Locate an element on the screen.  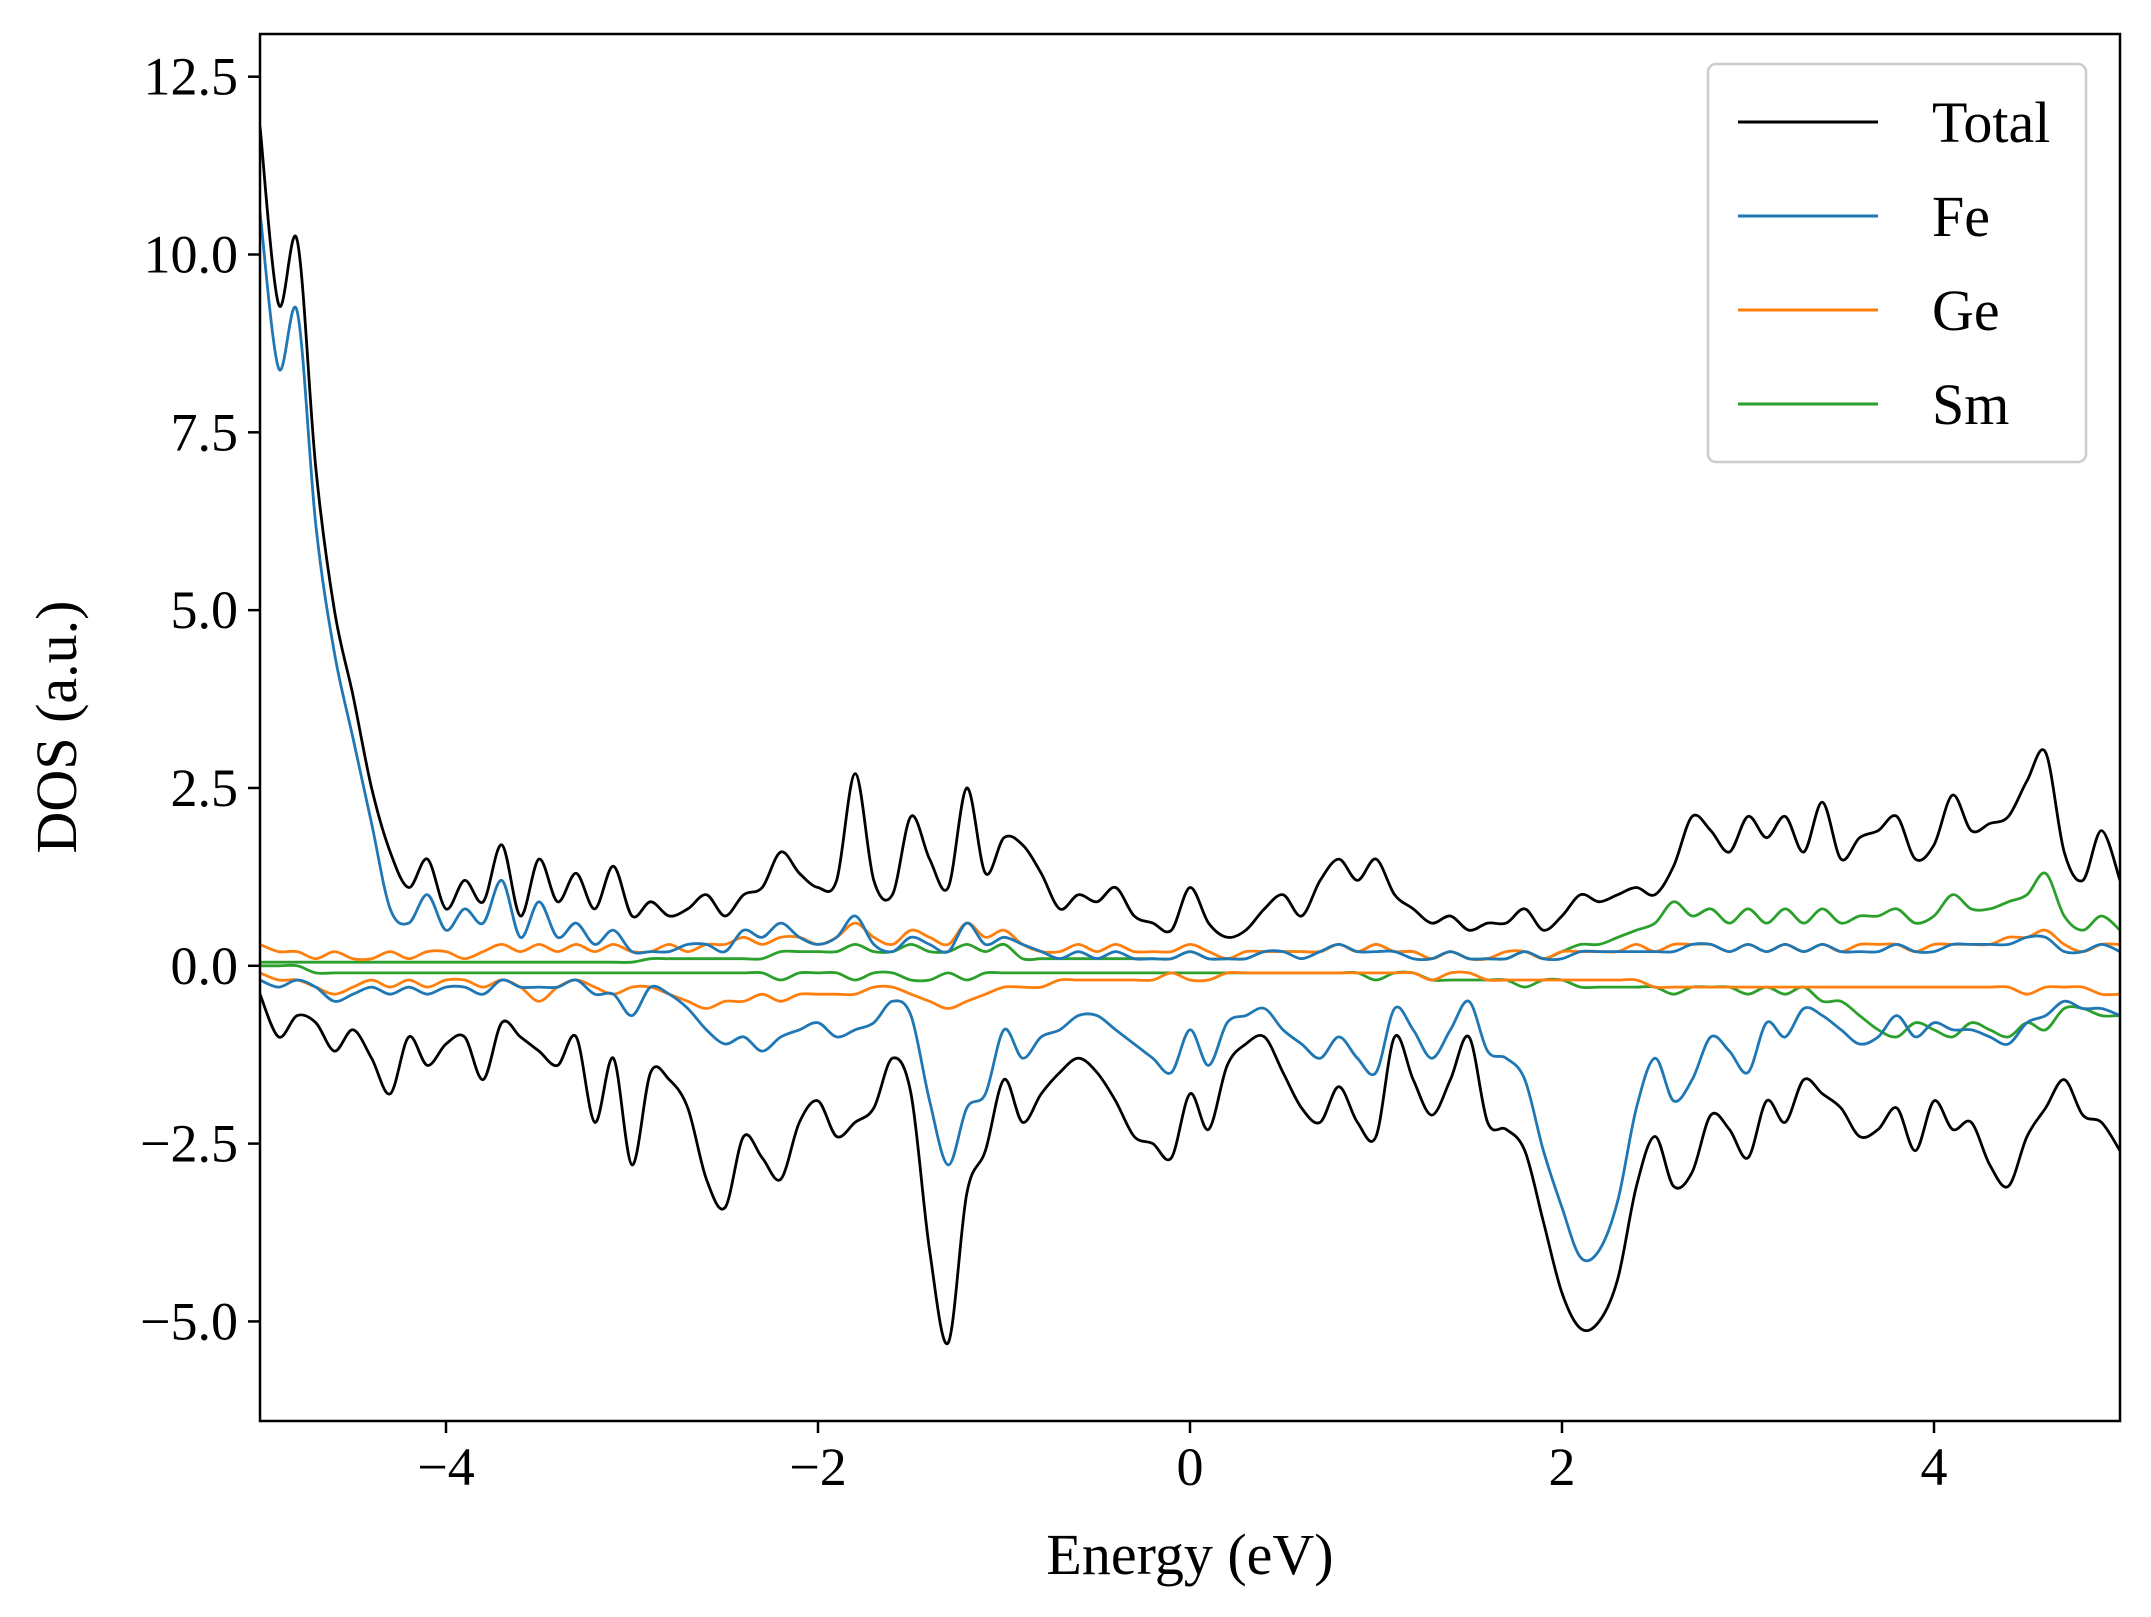
x-tick-label: −2 is located at coordinates (817, 1467).